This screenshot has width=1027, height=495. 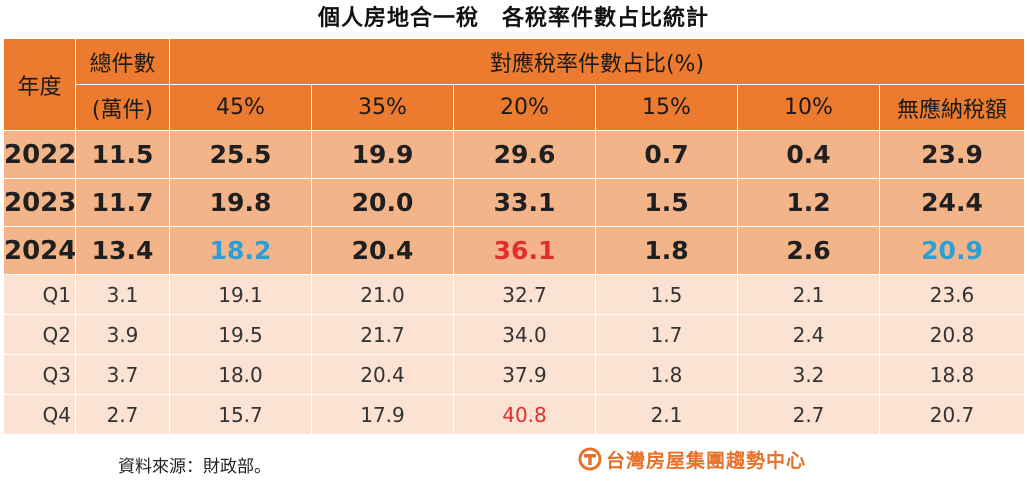 I want to click on value-cell: 0.7, so click(x=666, y=154).